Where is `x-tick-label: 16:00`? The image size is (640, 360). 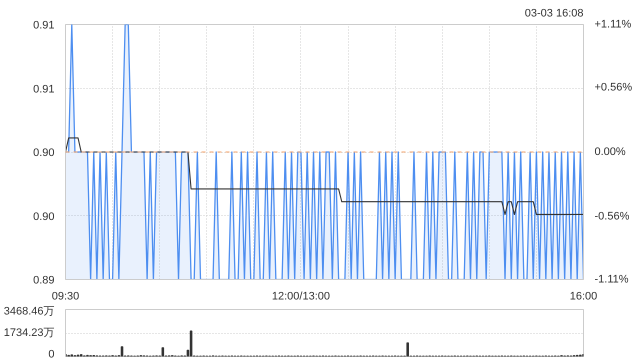 x-tick-label: 16:00 is located at coordinates (584, 296).